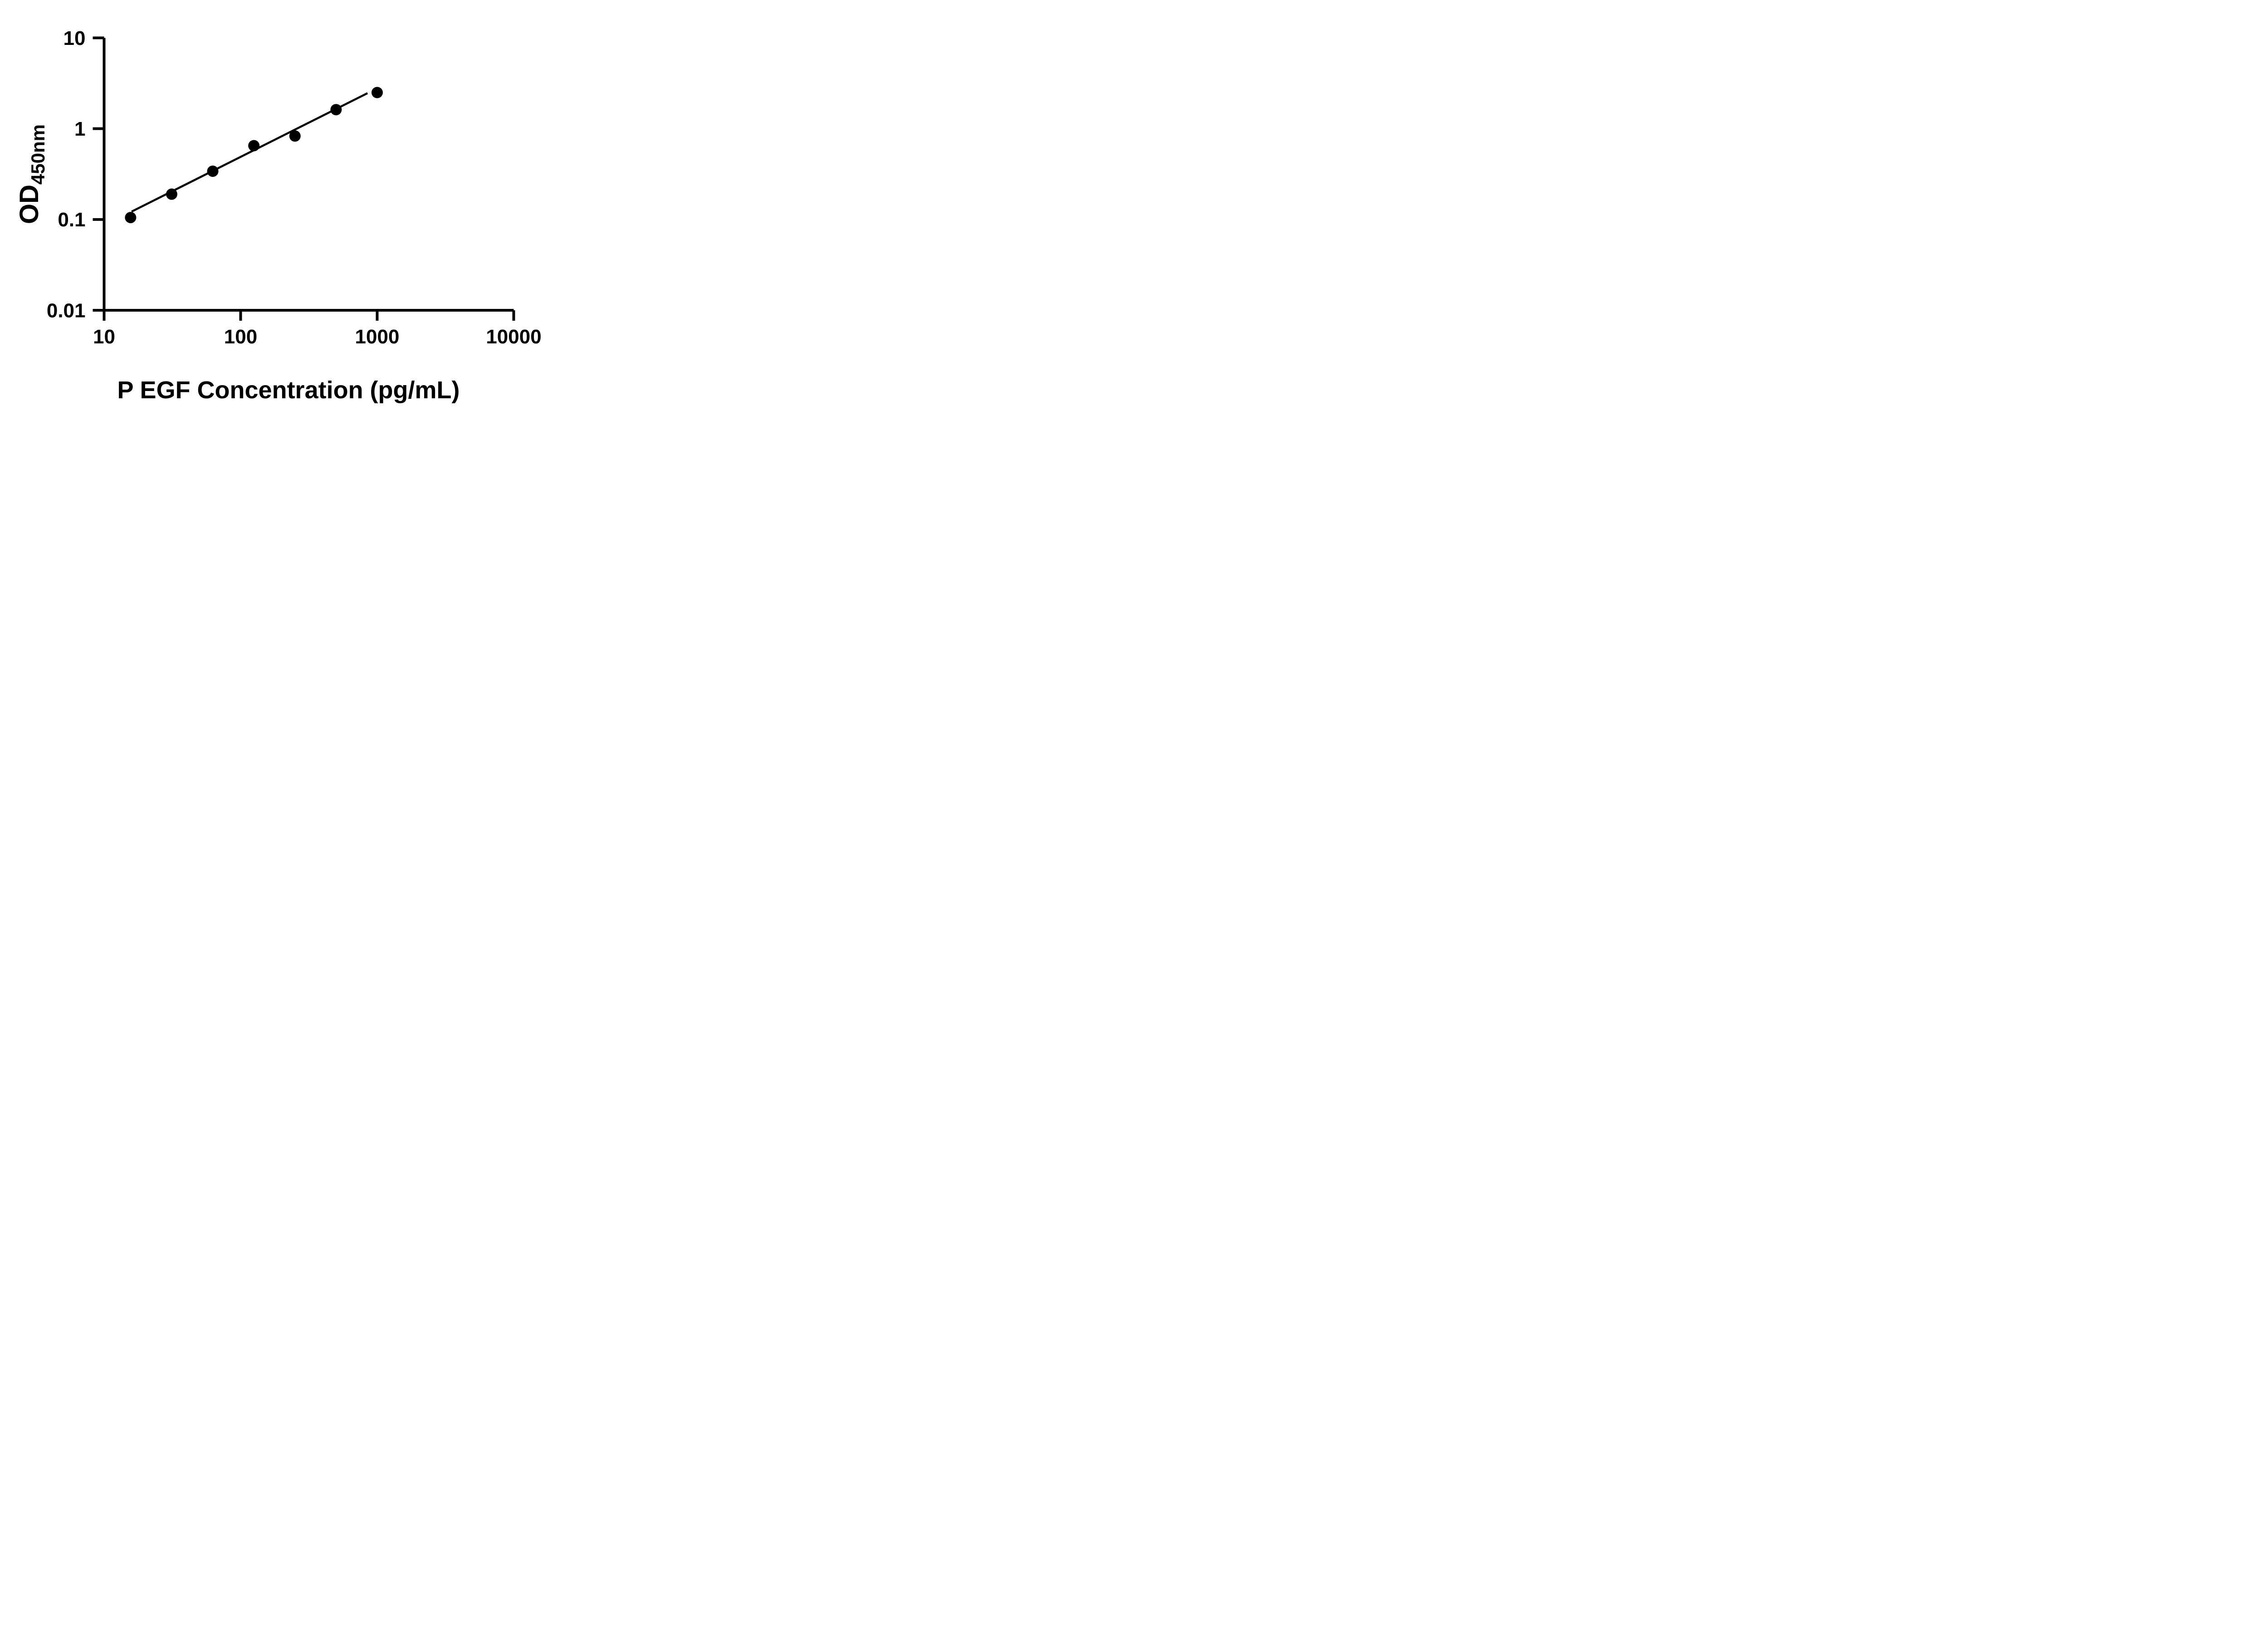 This screenshot has width=2268, height=1633. Describe the element at coordinates (75, 174) in the screenshot. I see `y-axis-ticks: 10 1 0.1 0.01` at that location.